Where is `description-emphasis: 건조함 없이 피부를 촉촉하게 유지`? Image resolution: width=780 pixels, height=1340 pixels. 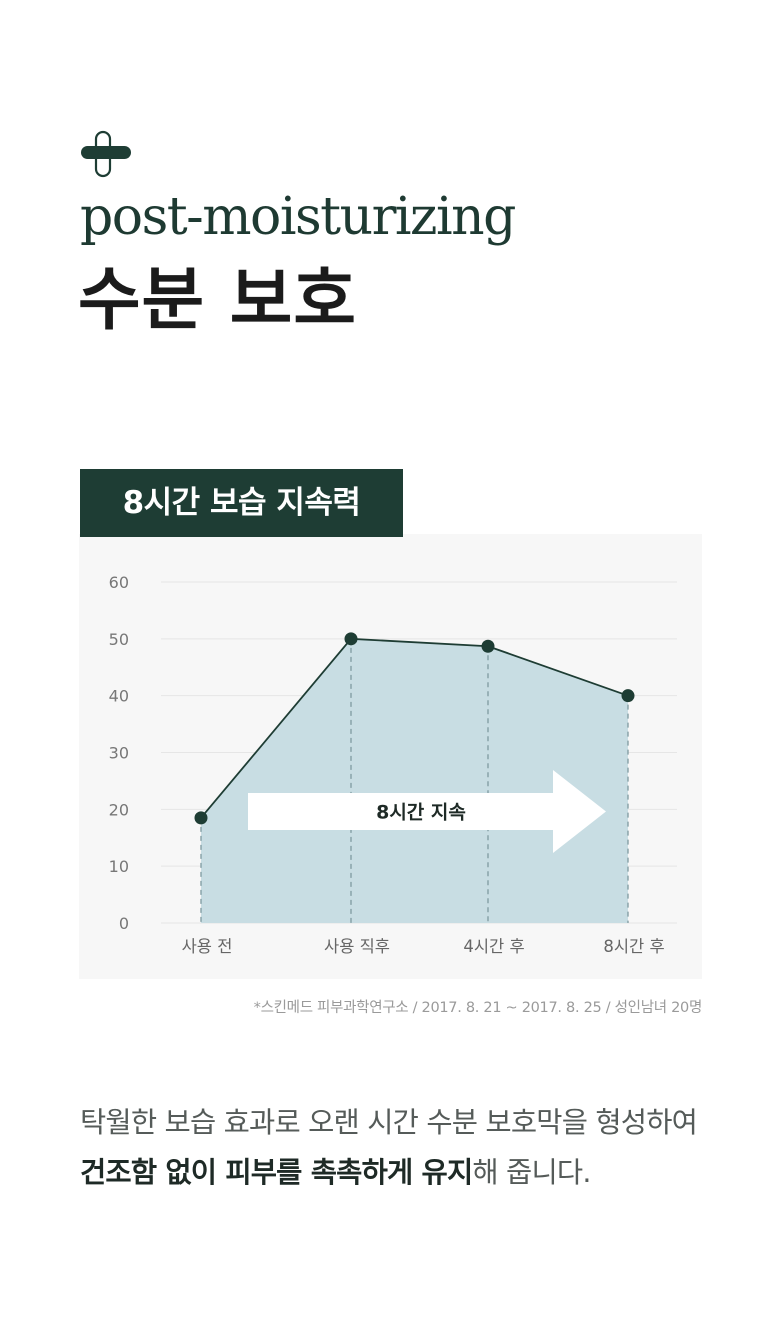
description-emphasis: 건조함 없이 피부를 촉촉하게 유지 is located at coordinates (276, 1172).